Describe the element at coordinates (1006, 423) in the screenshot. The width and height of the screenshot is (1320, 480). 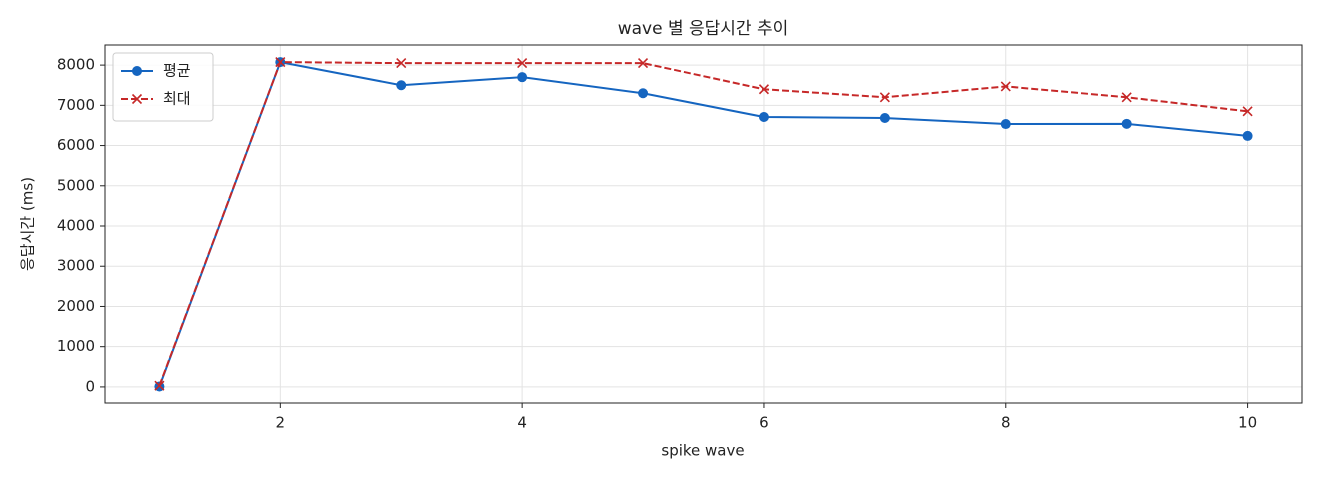
I see `x-tick-label: 8` at that location.